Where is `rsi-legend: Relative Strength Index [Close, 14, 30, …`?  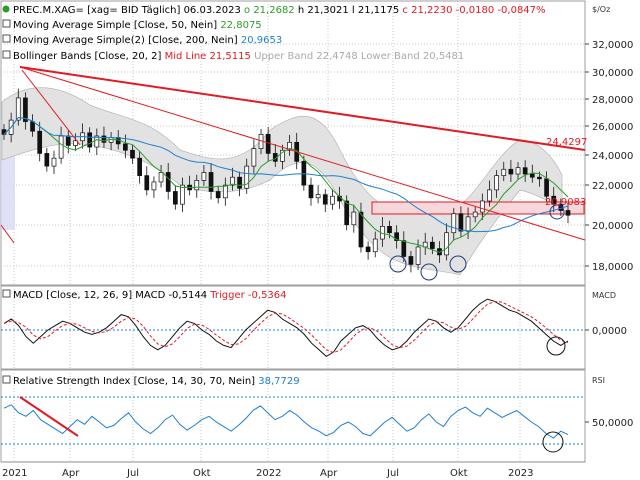 rsi-legend: Relative Strength Index [Close, 14, 30, … is located at coordinates (156, 381).